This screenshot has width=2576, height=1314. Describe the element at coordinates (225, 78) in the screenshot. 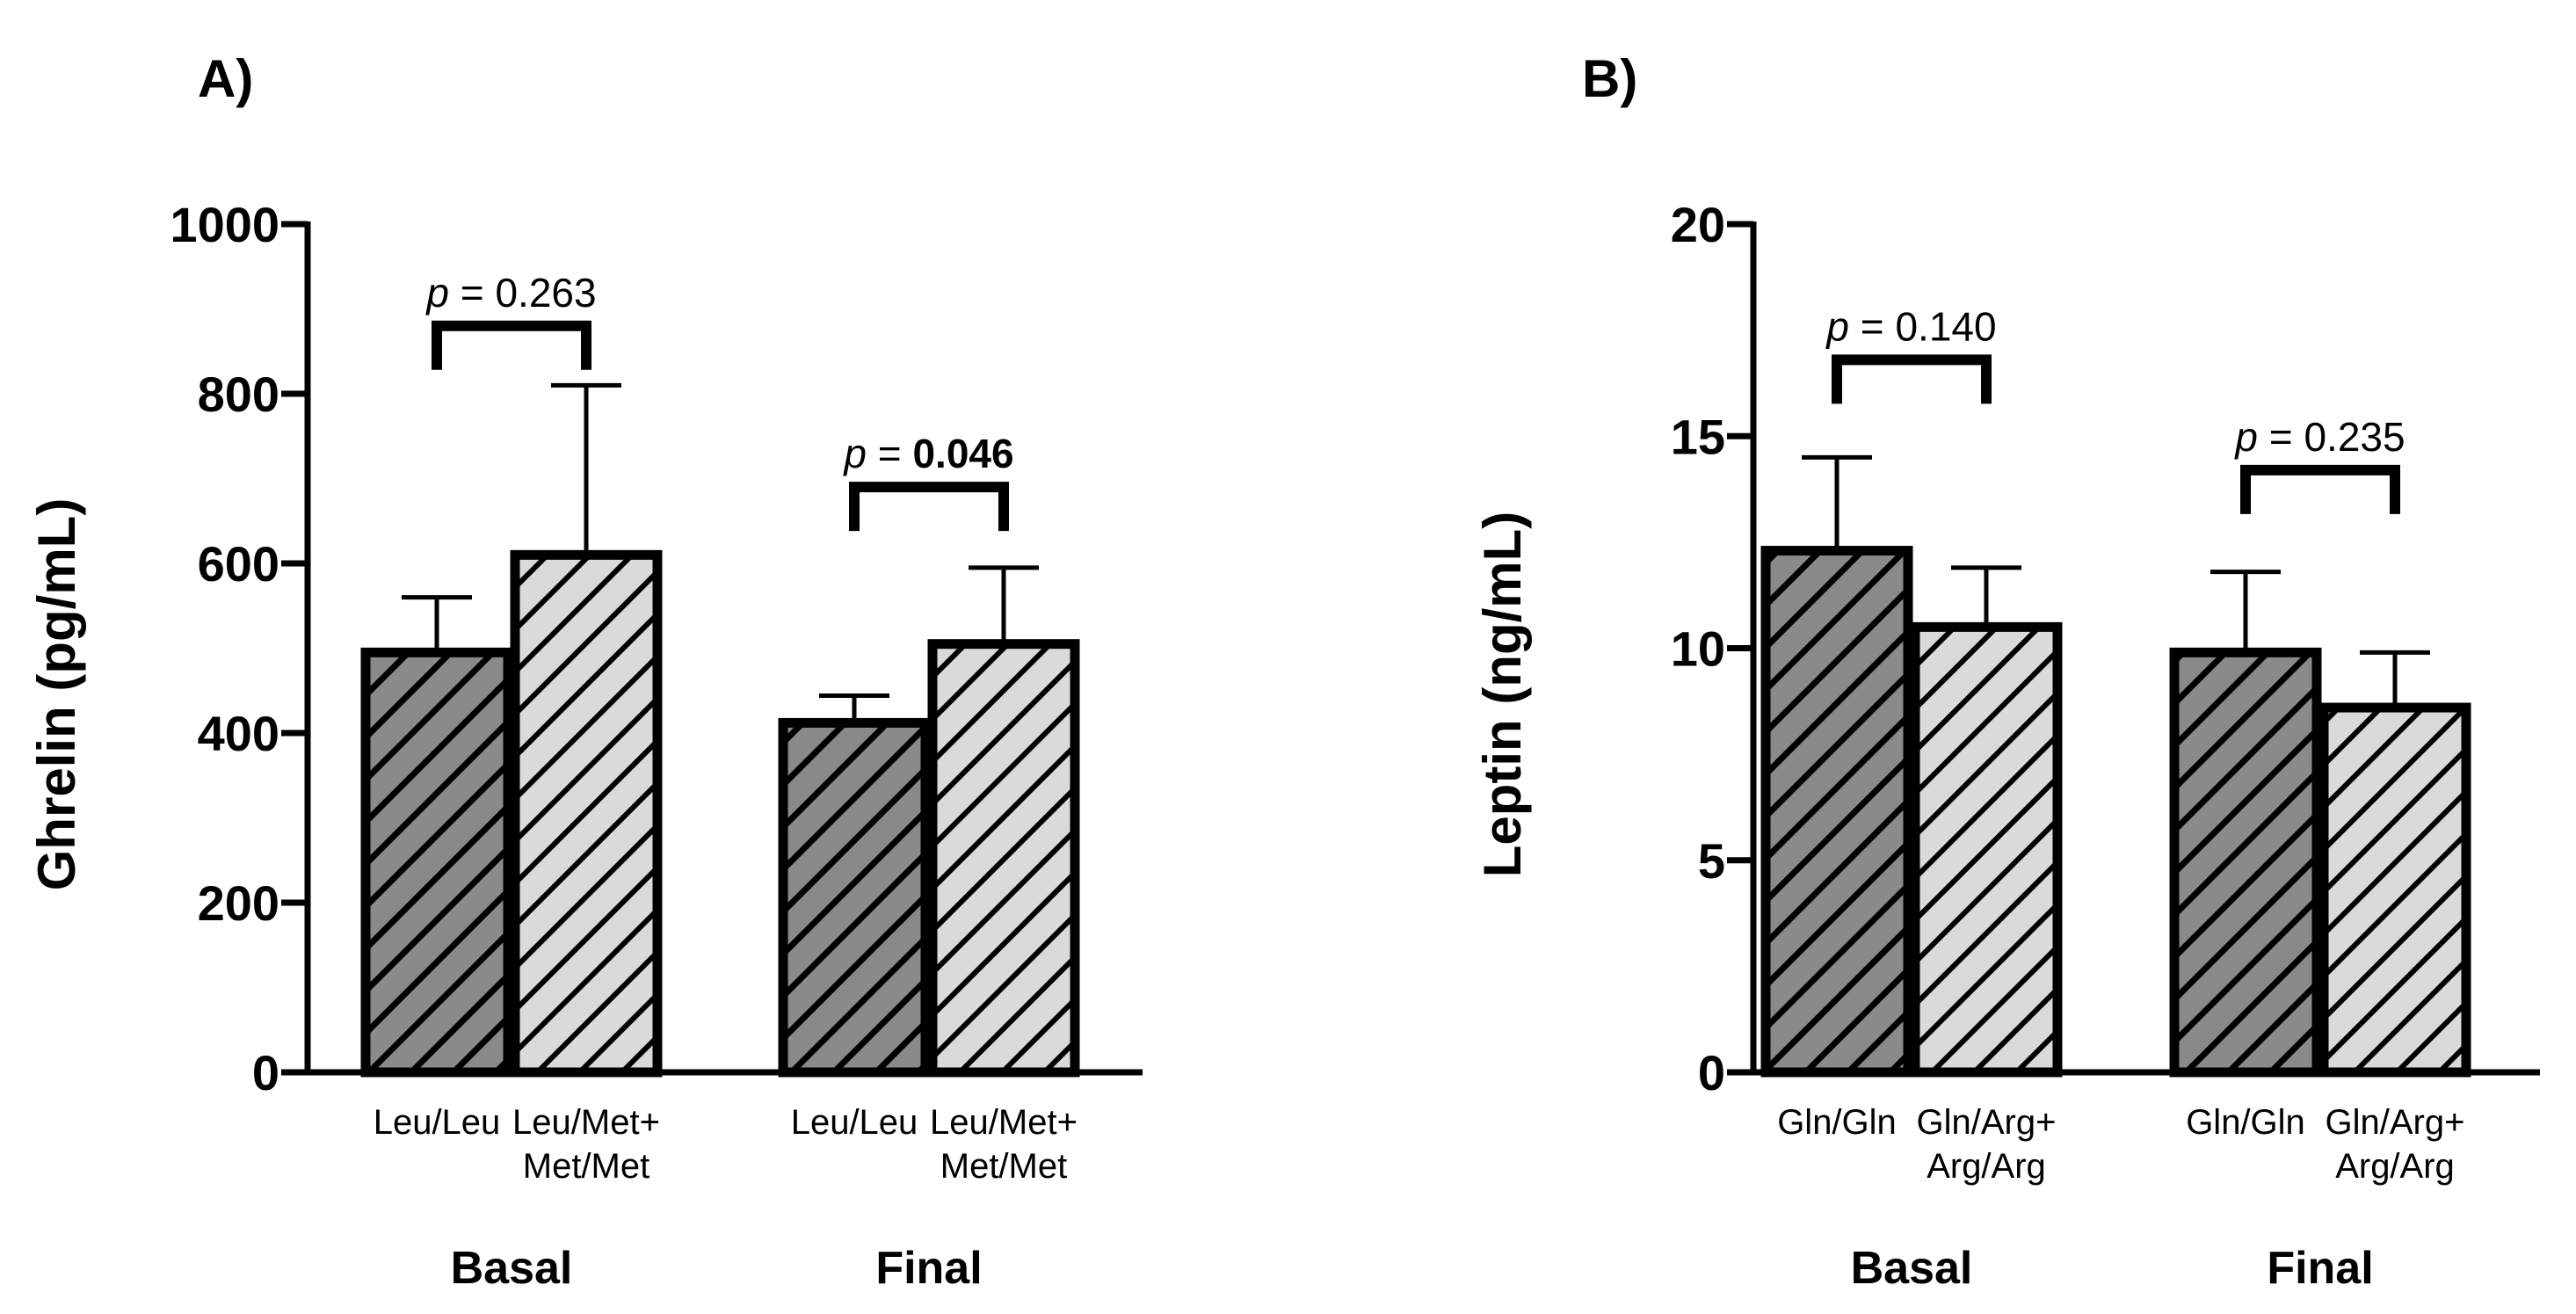

I see `panel-label: A)` at that location.